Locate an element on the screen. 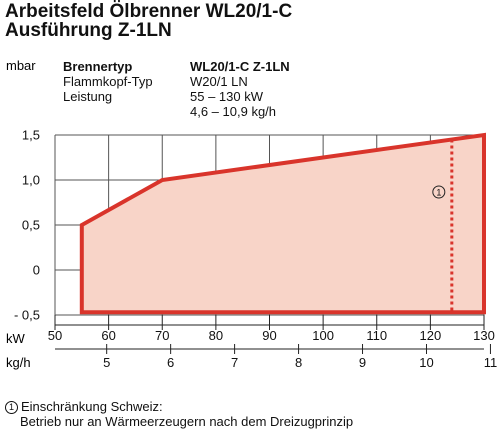  x-tick-label-kw-3: 80 is located at coordinates (216, 335).